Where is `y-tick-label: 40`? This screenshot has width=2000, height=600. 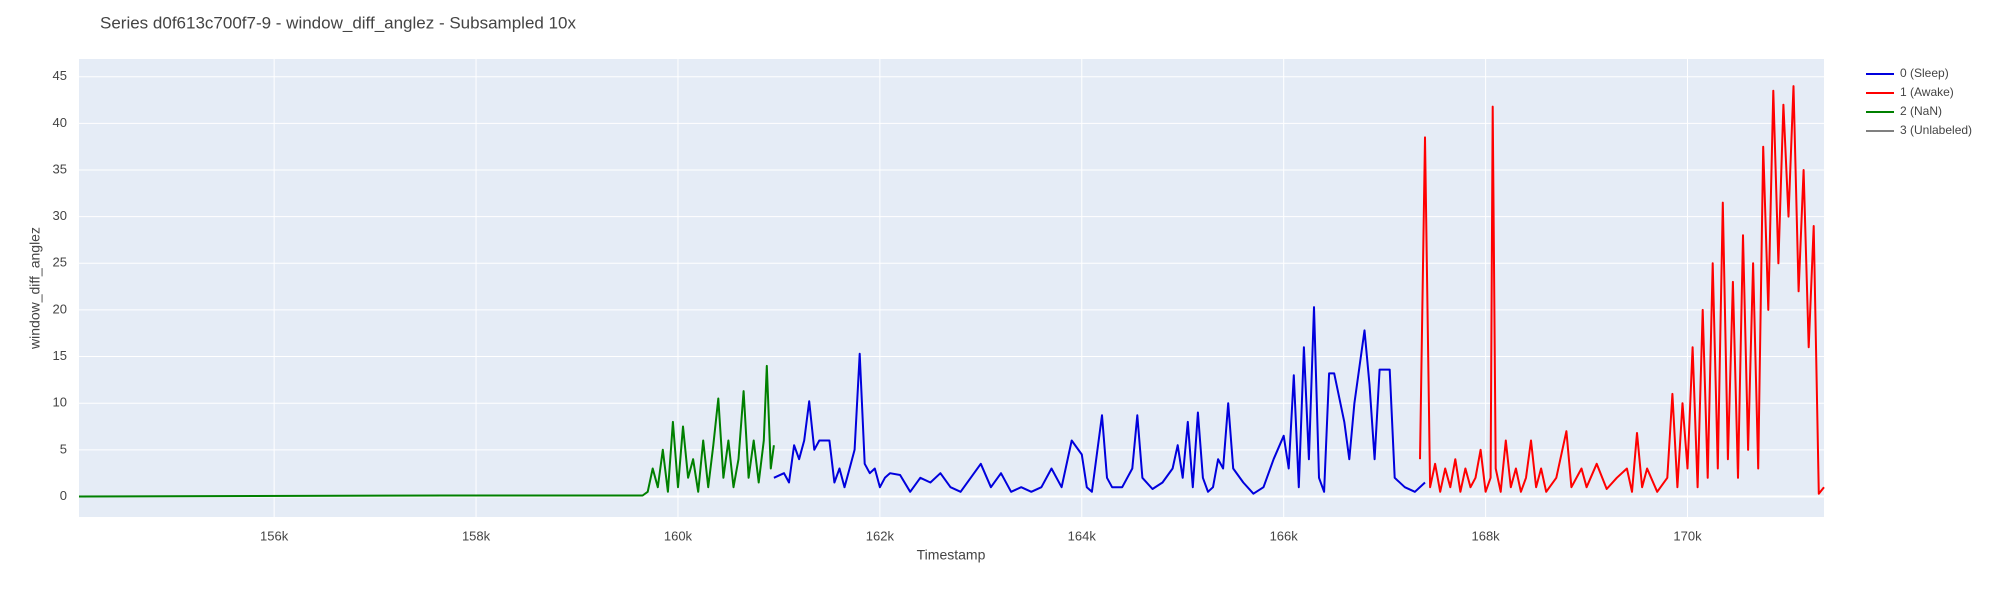 y-tick-label: 40 is located at coordinates (60, 122).